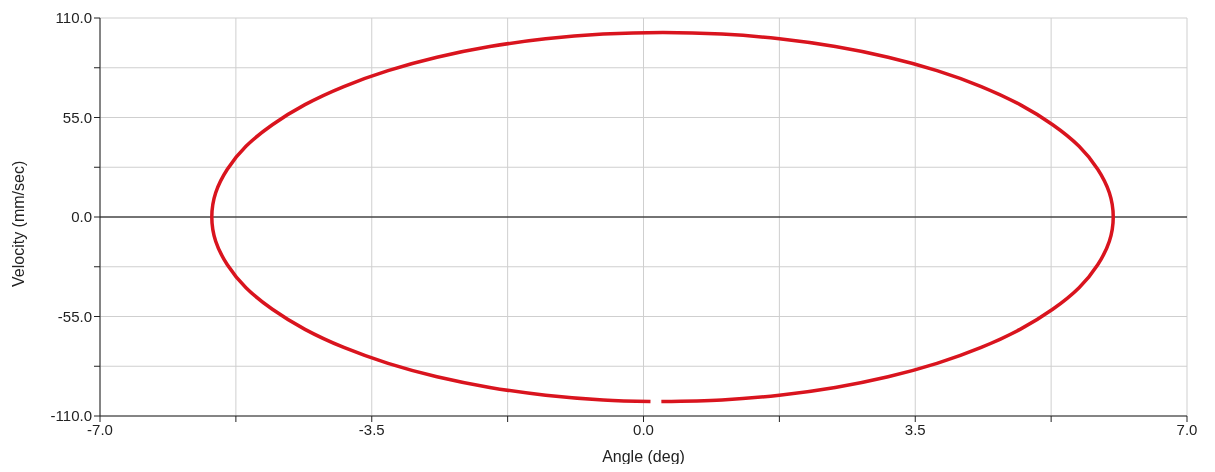 Image resolution: width=1215 pixels, height=472 pixels. I want to click on y-tick-label: 55.0, so click(77, 117).